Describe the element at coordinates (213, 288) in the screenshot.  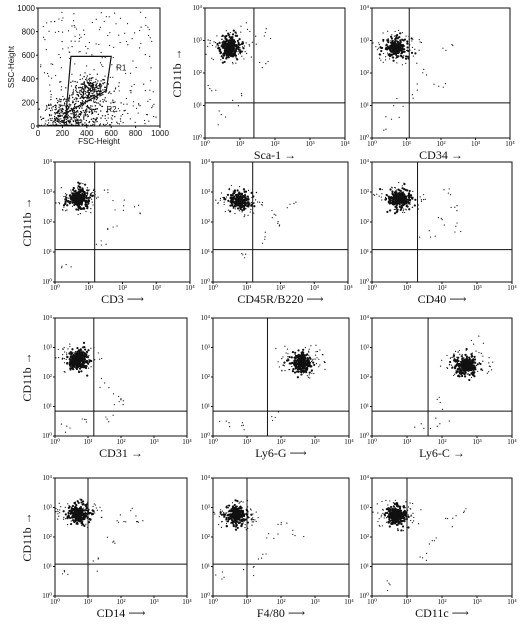
I see `x-tick-label: 10⁰` at that location.